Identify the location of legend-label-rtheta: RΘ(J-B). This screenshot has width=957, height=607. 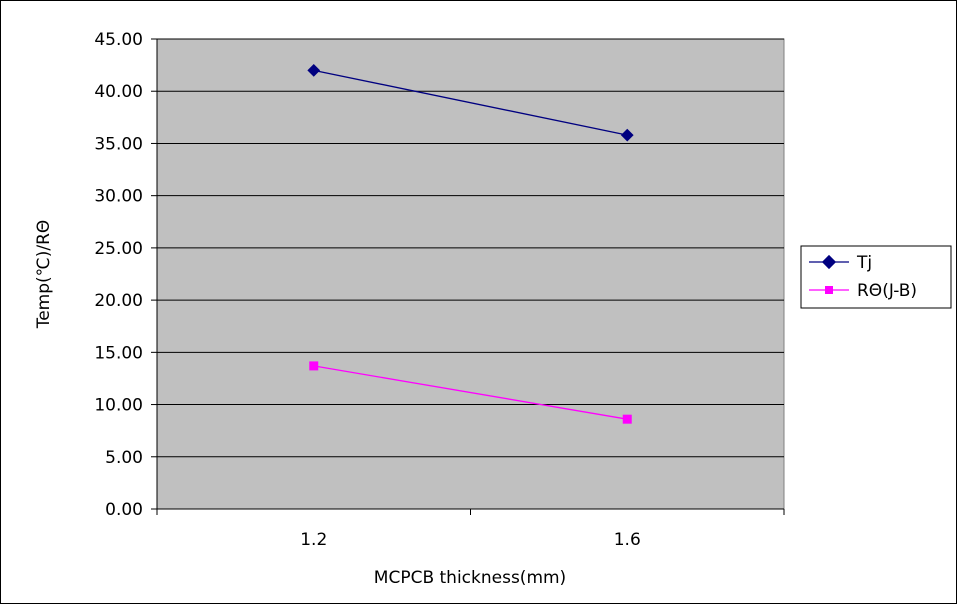
(887, 291).